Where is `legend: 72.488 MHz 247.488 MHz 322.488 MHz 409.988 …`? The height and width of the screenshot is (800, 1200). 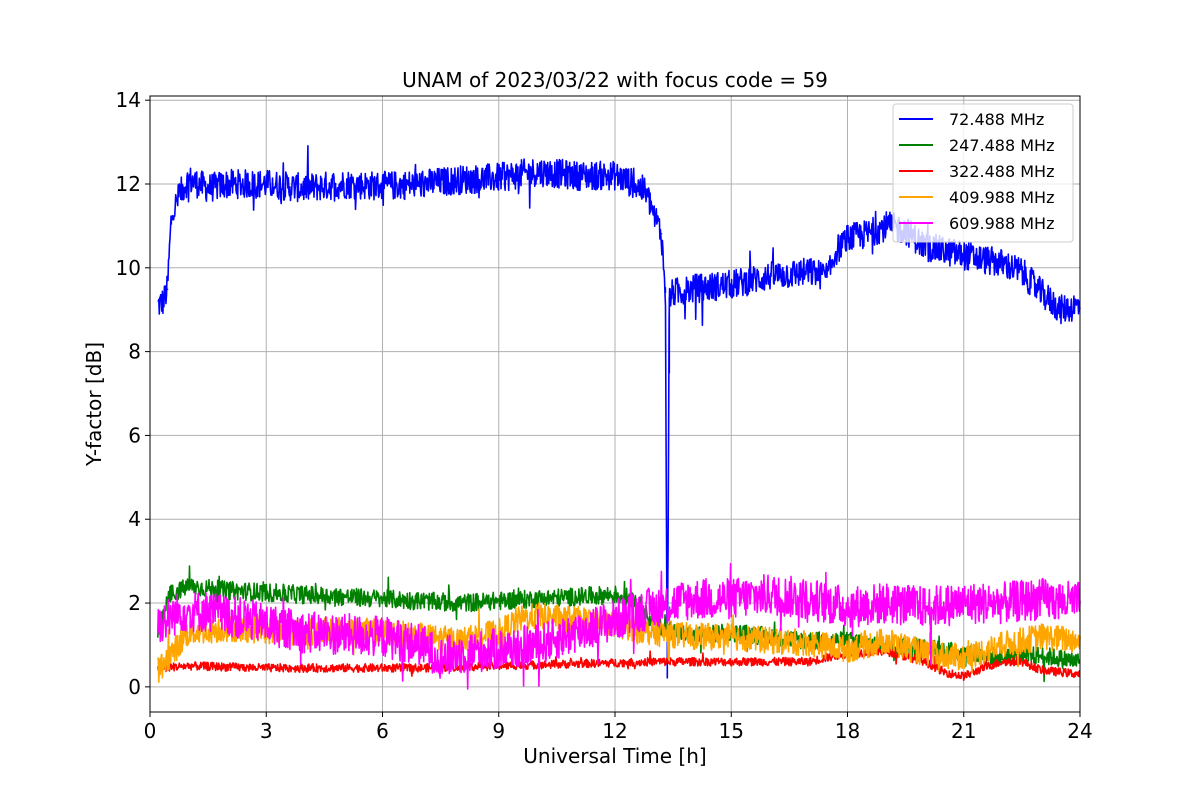
legend: 72.488 MHz 247.488 MHz 322.488 MHz 409.988 … is located at coordinates (983, 173).